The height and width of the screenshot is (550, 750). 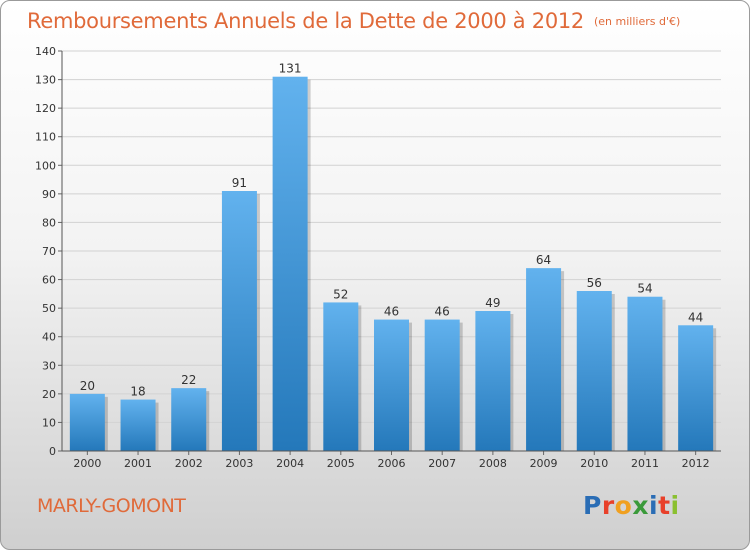 I want to click on logo-letter: o, so click(x=623, y=505).